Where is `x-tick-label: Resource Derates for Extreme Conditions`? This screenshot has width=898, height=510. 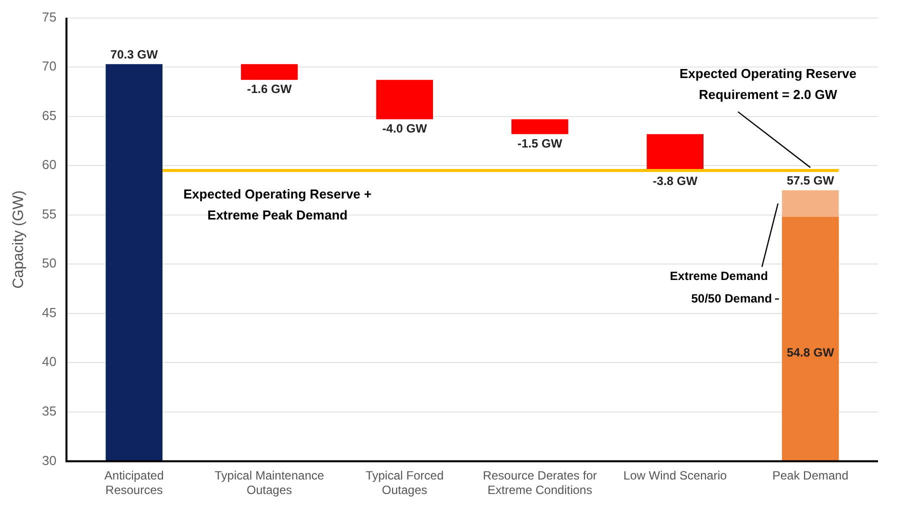
x-tick-label: Resource Derates for Extreme Conditions is located at coordinates (539, 483).